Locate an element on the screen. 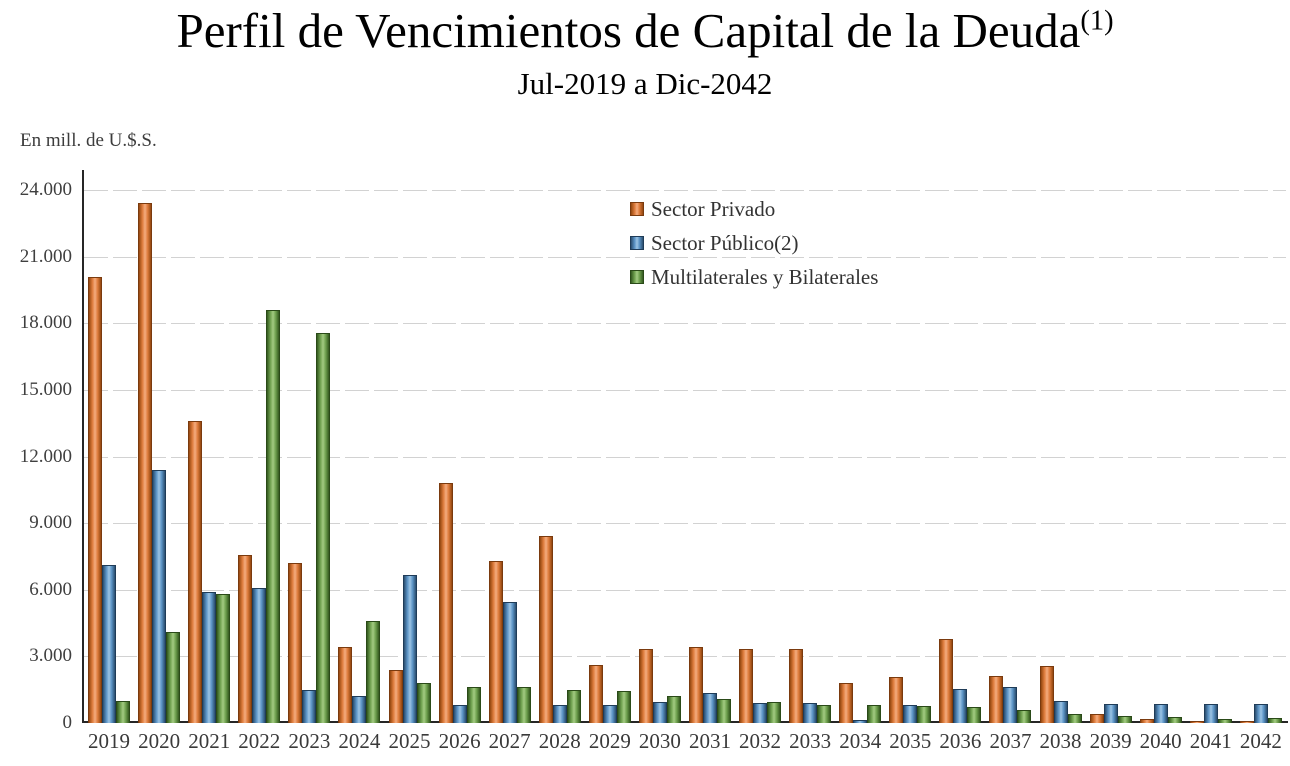  bar-multi-2038 is located at coordinates (1074, 718).